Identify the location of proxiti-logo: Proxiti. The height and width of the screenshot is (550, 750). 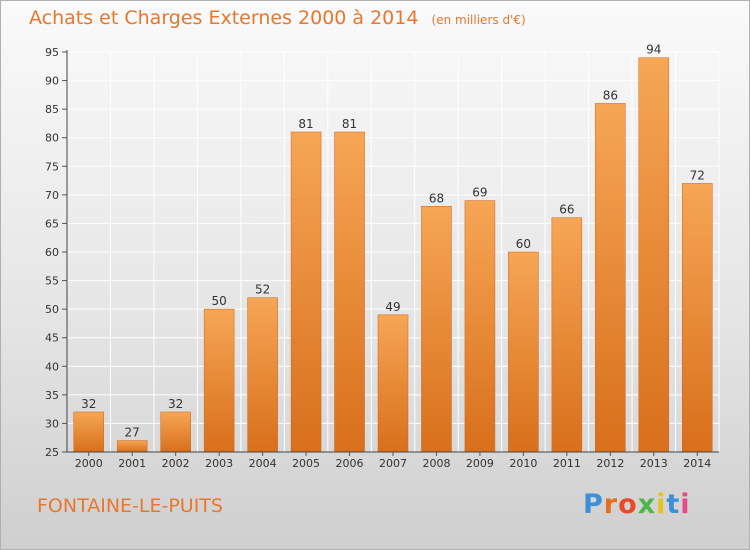
(637, 504).